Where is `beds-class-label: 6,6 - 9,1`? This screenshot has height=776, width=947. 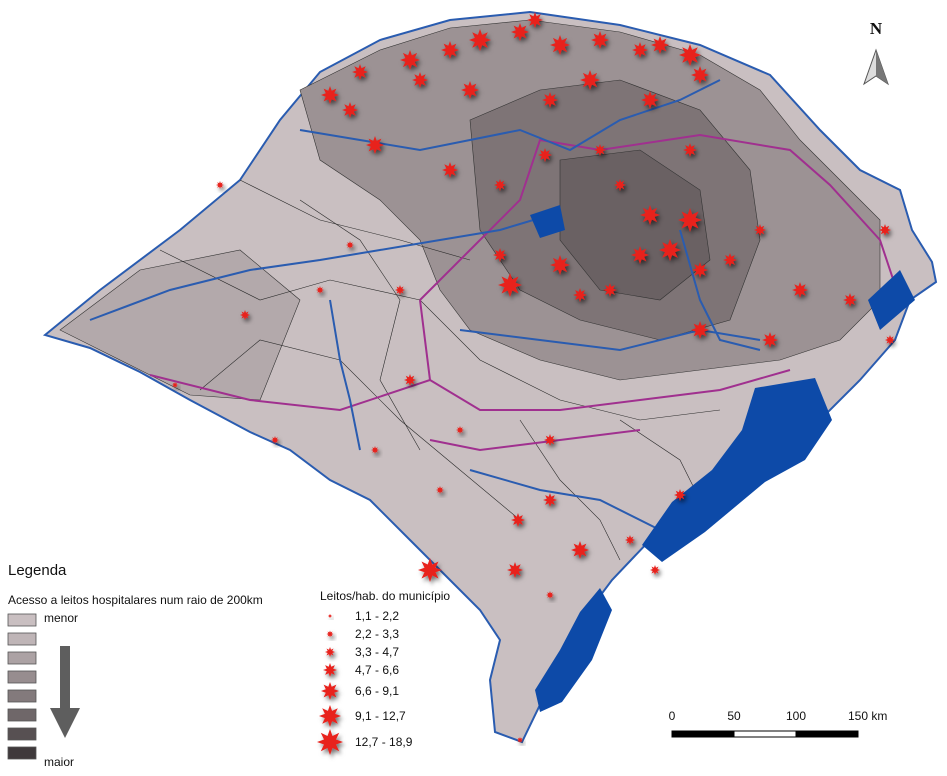
beds-class-label: 6,6 - 9,1 is located at coordinates (377, 691).